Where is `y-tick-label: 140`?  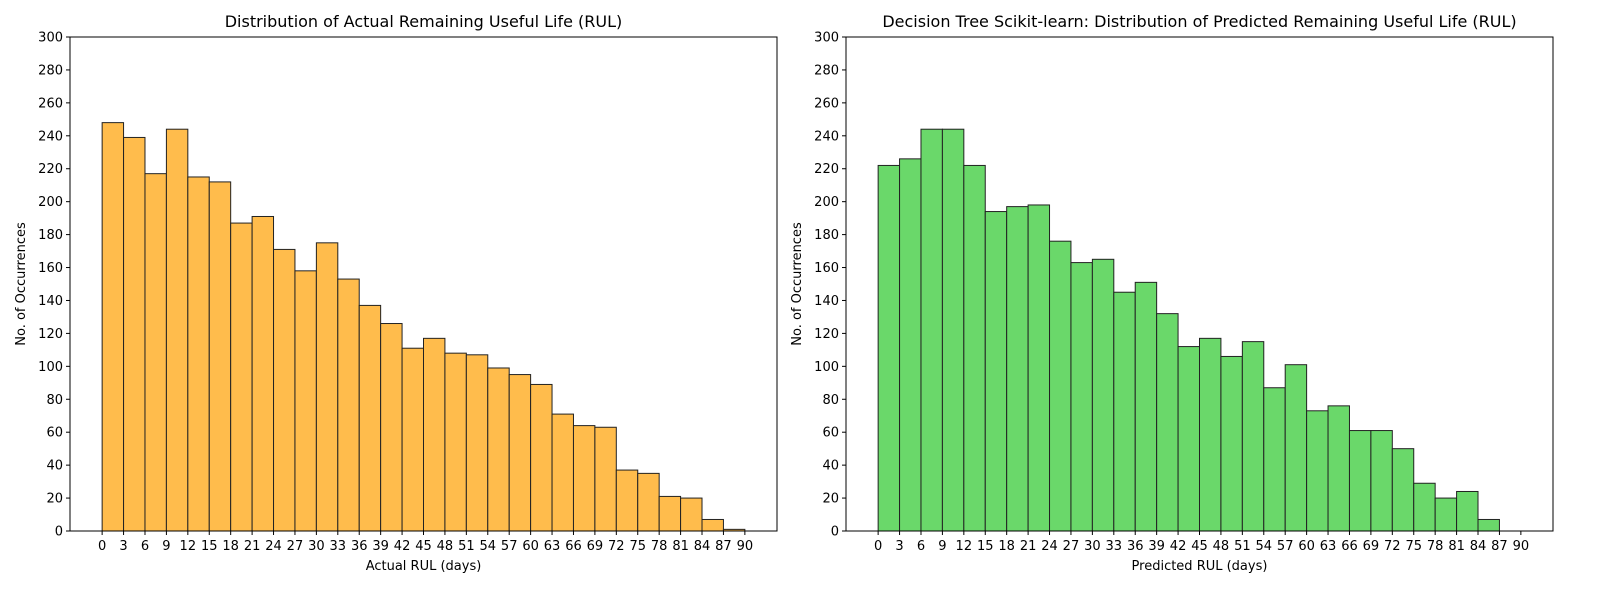 y-tick-label: 140 is located at coordinates (50, 301).